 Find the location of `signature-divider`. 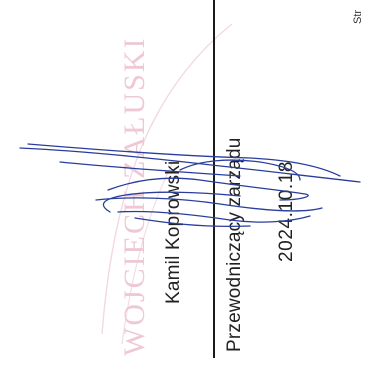

signature-divider is located at coordinates (214, 179).